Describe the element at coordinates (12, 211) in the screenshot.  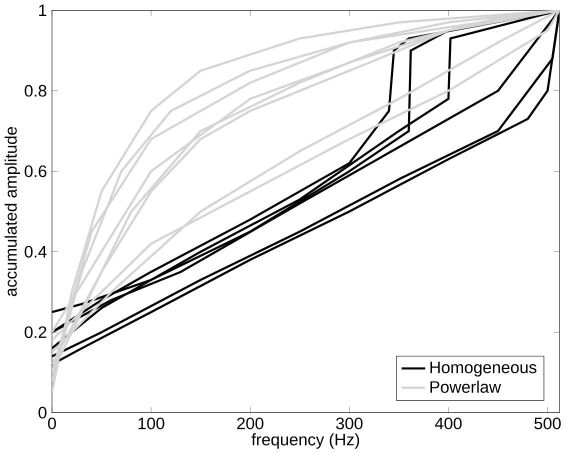
I see `y-axis-title: accumulated amplitude` at that location.